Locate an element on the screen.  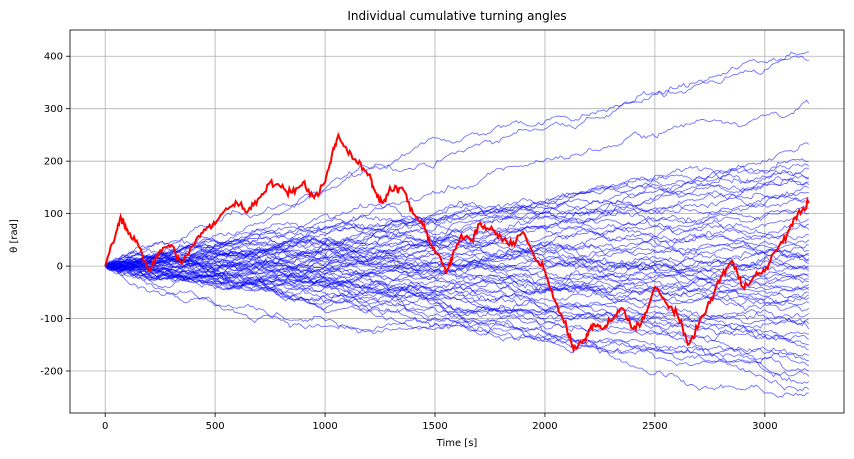
y-tick-label: -100 is located at coordinates (51, 319).